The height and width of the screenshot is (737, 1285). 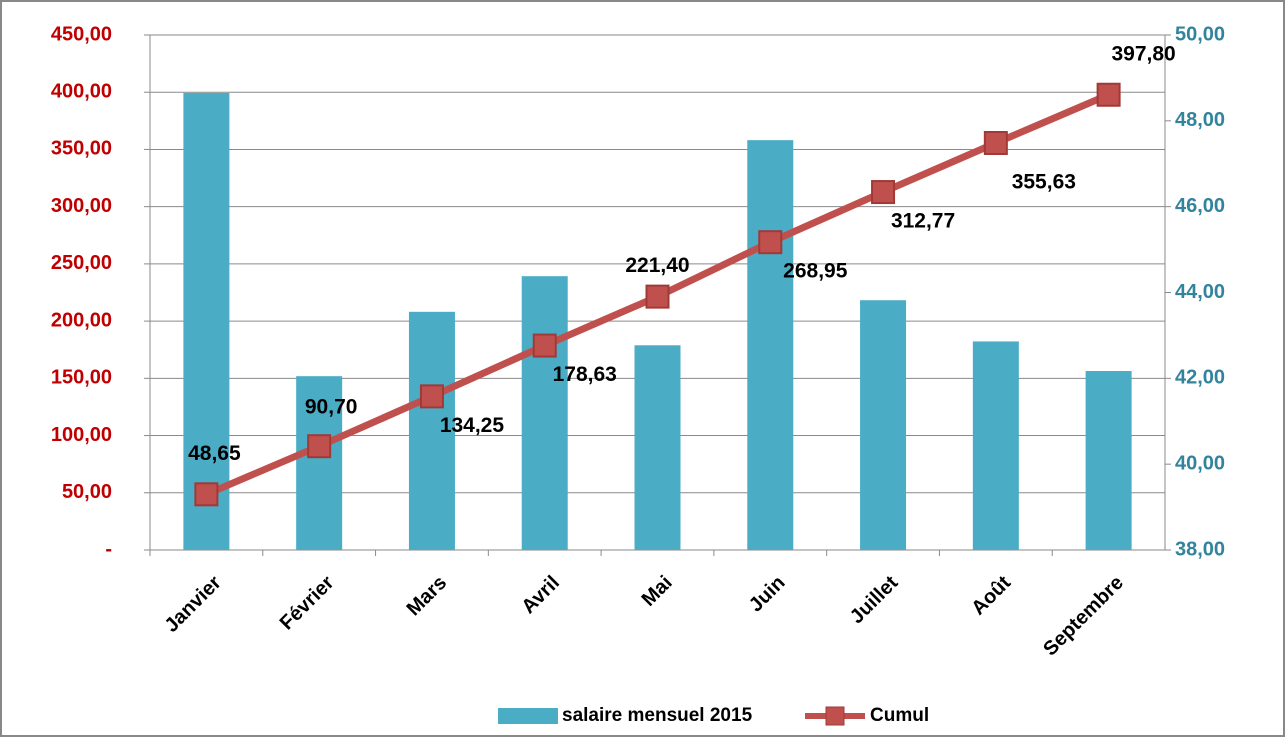 What do you see at coordinates (1200, 378) in the screenshot?
I see `y2-tick-label: 42,00` at bounding box center [1200, 378].